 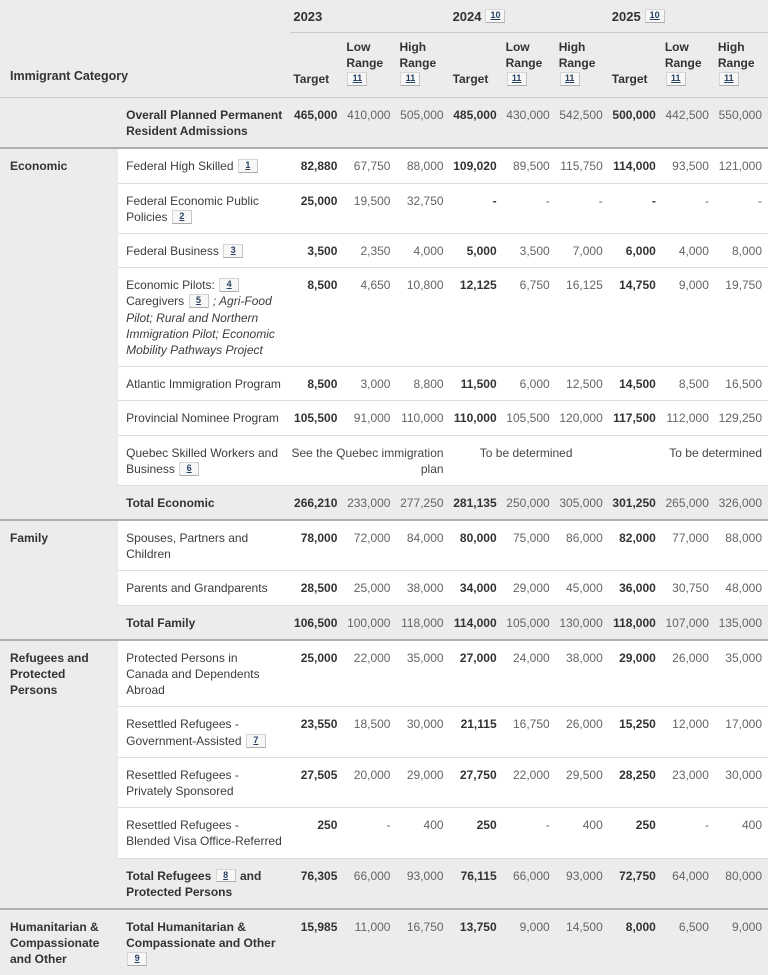 I want to click on range-value-cell: 6,000, so click(x=529, y=383).